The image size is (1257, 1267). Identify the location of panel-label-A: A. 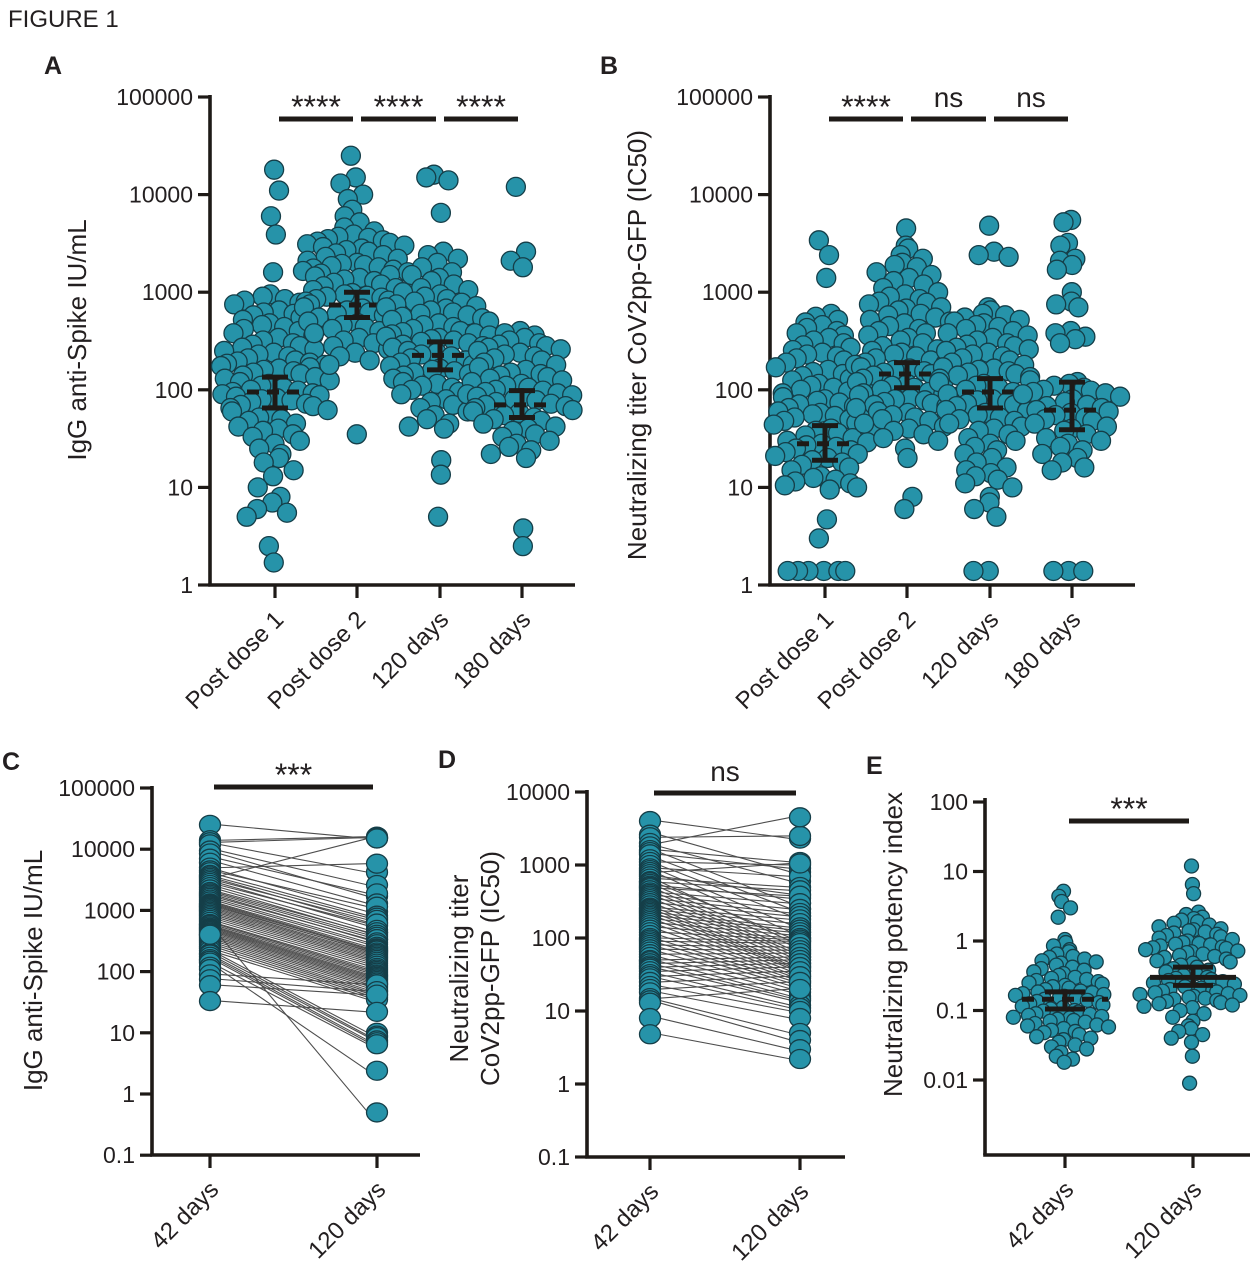
(53, 66).